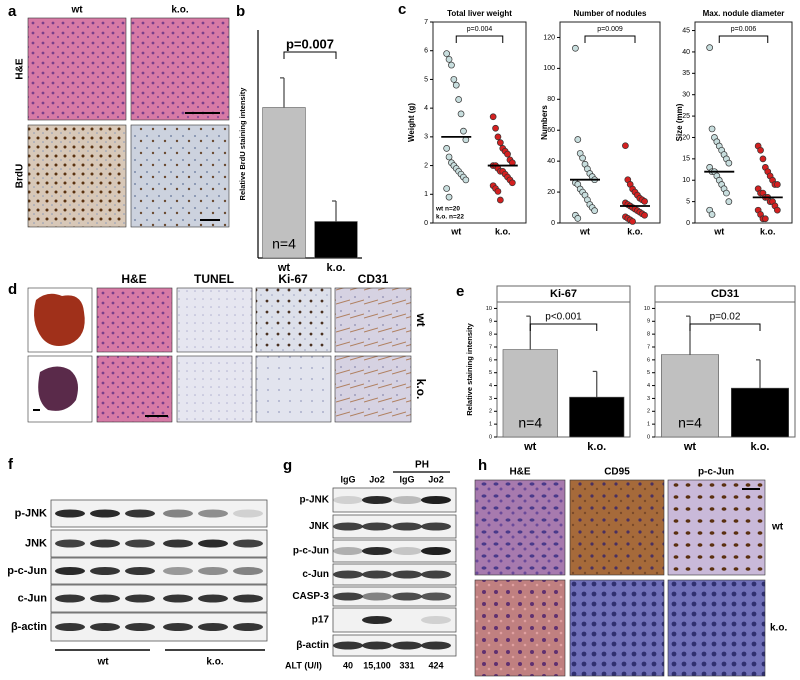 Image resolution: width=800 pixels, height=680 pixels. Describe the element at coordinates (725, 294) in the screenshot. I see `chart-title: CD31` at that location.